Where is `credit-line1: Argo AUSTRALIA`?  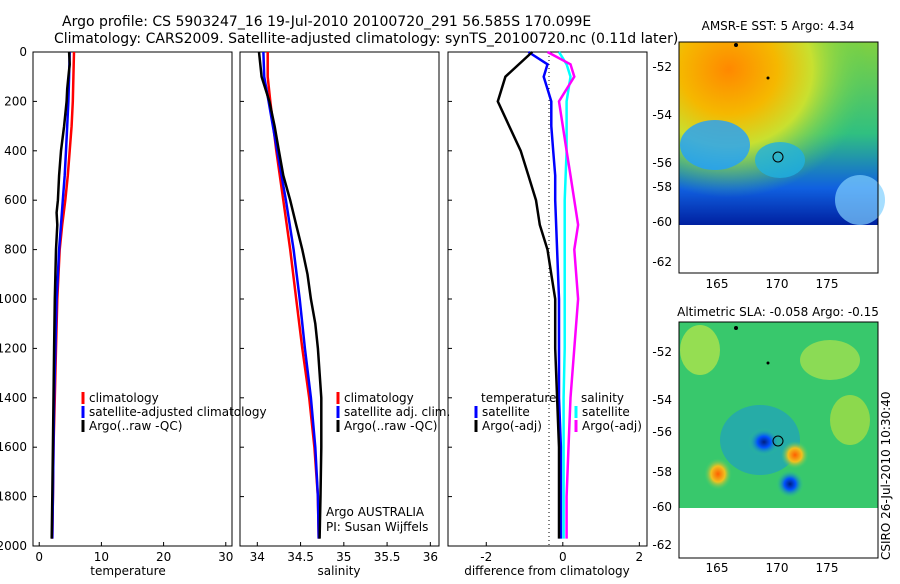 credit-line1: Argo AUSTRALIA is located at coordinates (375, 512).